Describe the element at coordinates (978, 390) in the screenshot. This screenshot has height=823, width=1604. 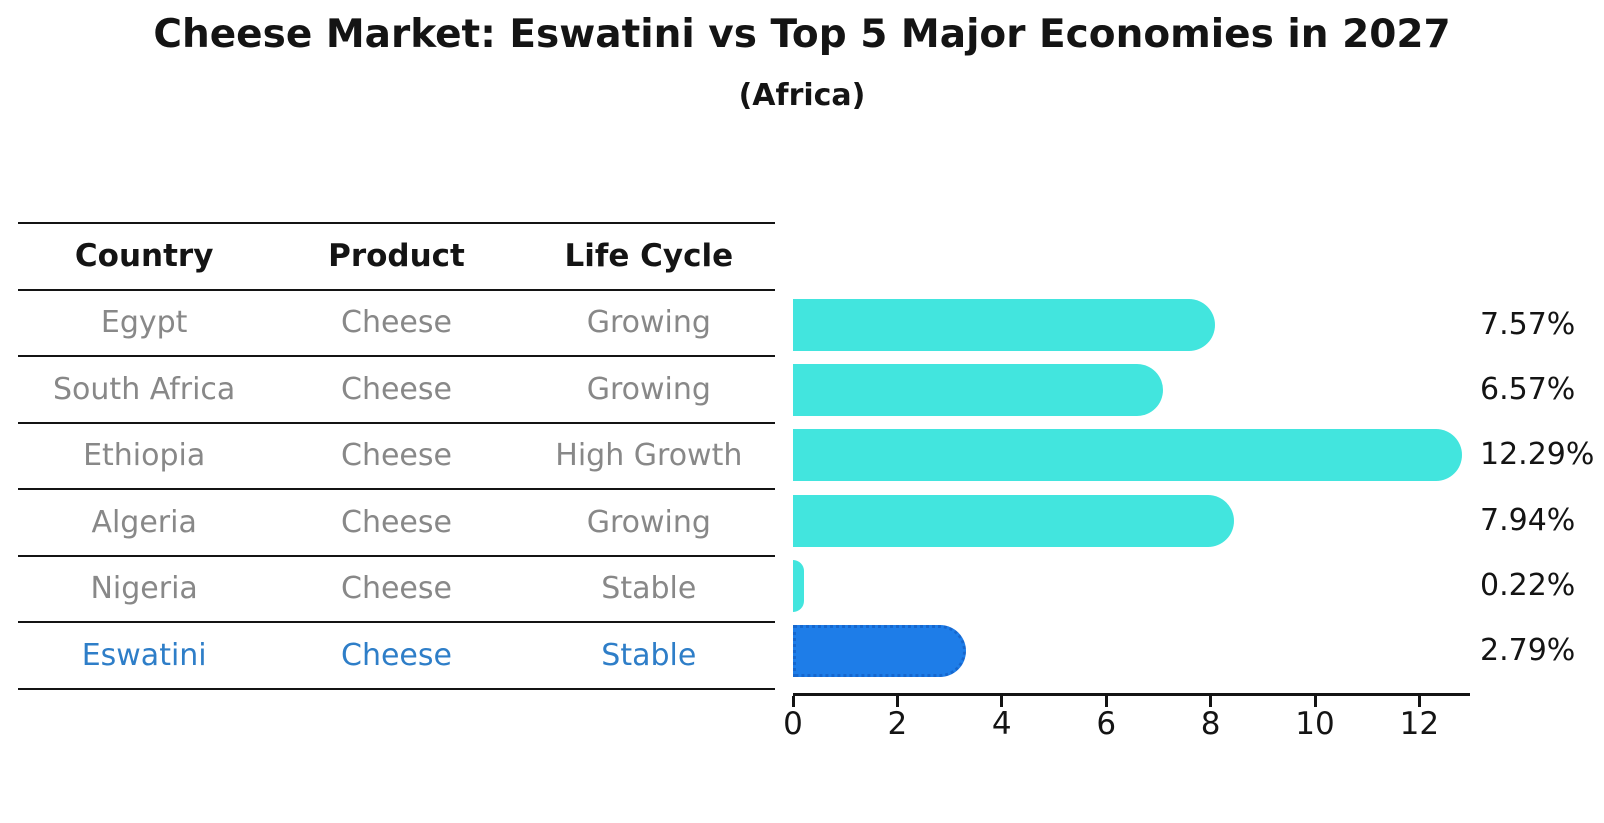
I see `bar-south-africa` at that location.